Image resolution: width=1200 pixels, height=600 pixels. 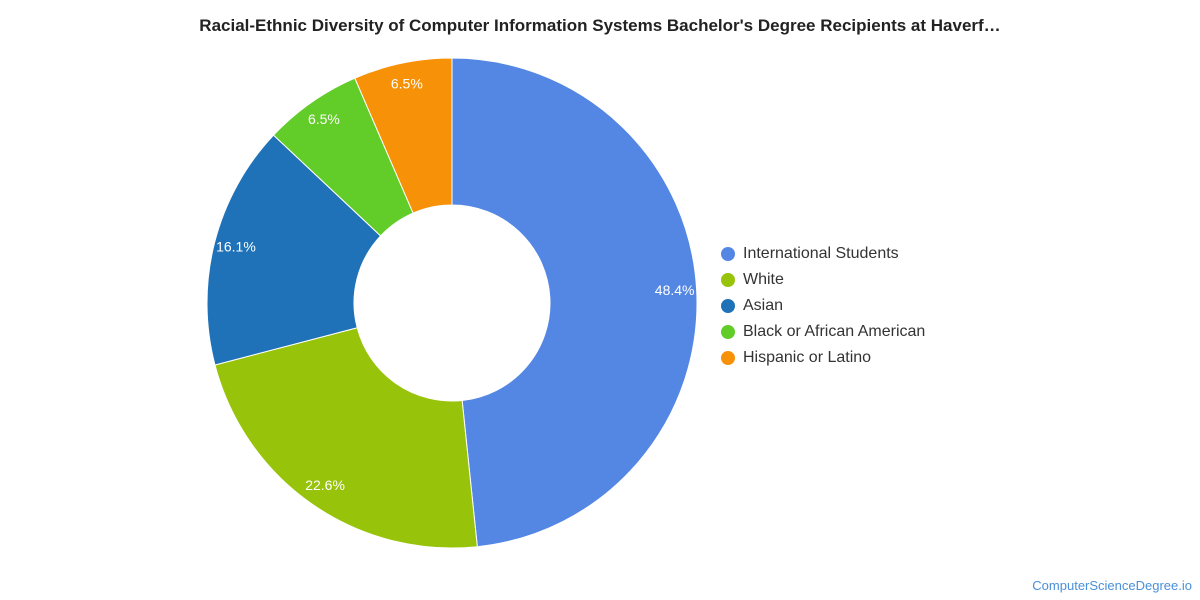 I want to click on legend-label-international-students: International Students, so click(x=821, y=253).